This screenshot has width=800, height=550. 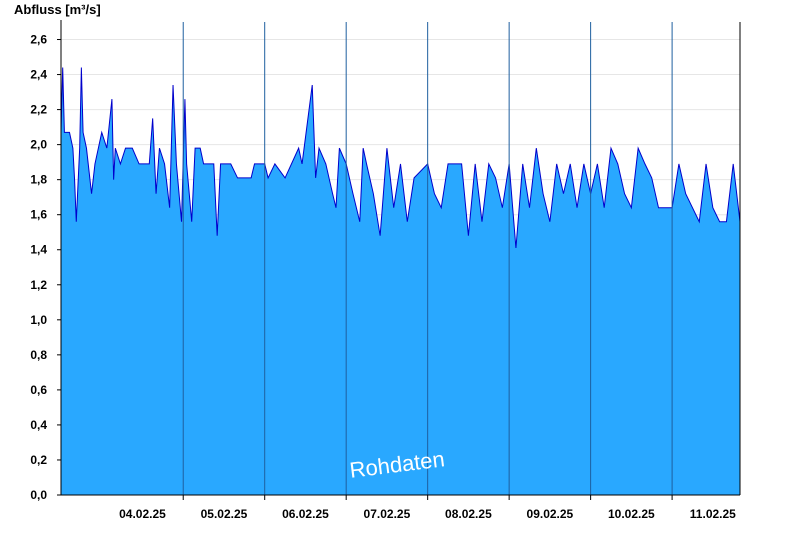 What do you see at coordinates (224, 514) in the screenshot?
I see `x-tick-label-1: 05.02.25` at bounding box center [224, 514].